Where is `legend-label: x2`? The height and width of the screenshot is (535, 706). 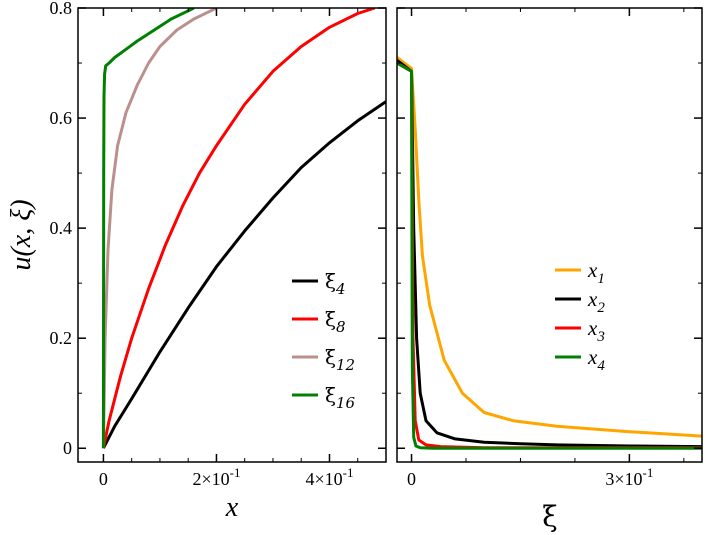
legend-label: x2 is located at coordinates (596, 301).